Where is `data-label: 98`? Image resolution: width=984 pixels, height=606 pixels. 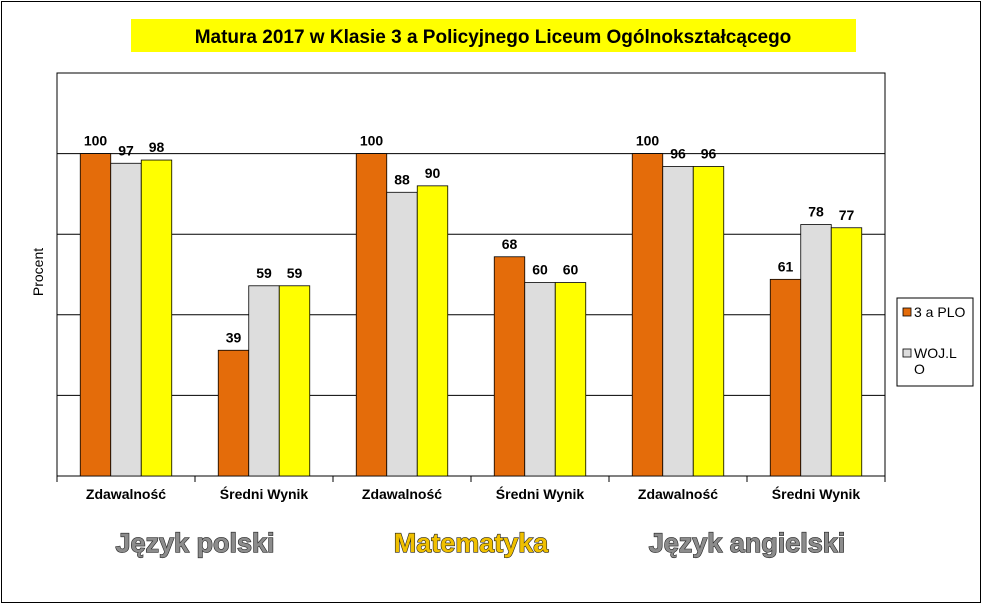 data-label: 98 is located at coordinates (157, 147).